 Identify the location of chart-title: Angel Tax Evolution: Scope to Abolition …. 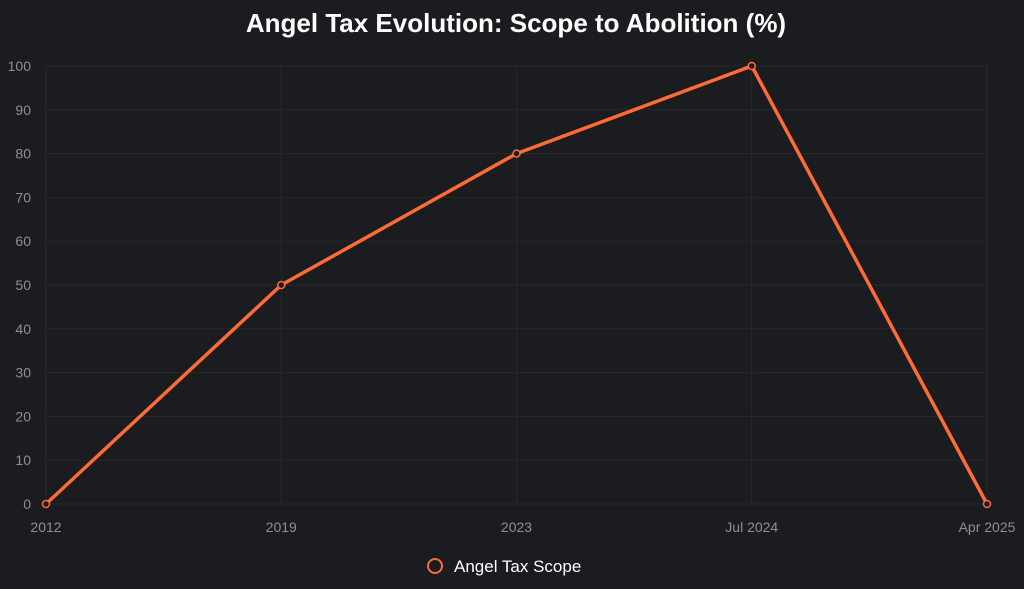
(516, 23).